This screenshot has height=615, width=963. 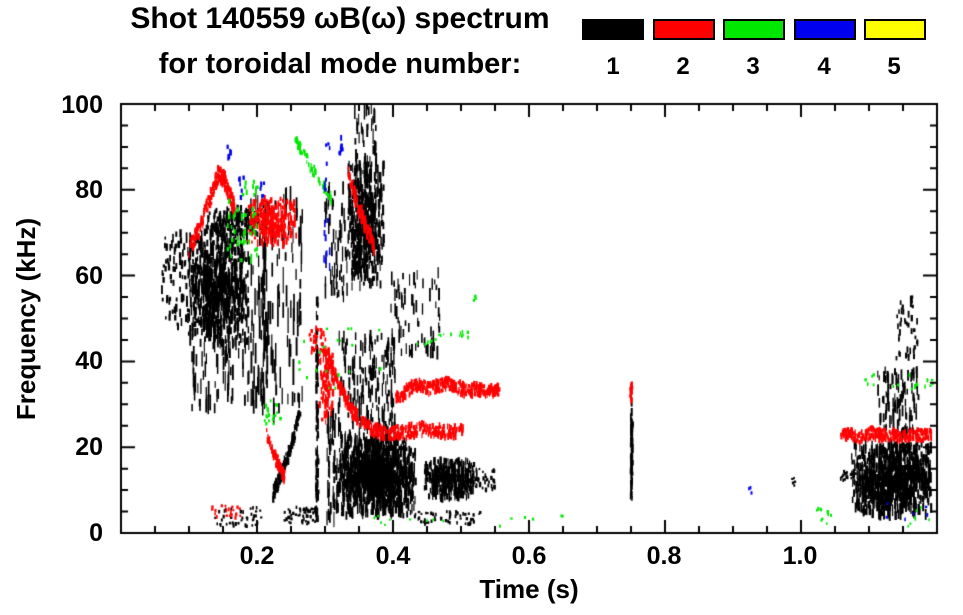 I want to click on y-axis-title: Frequency (kHz), so click(x=26, y=319).